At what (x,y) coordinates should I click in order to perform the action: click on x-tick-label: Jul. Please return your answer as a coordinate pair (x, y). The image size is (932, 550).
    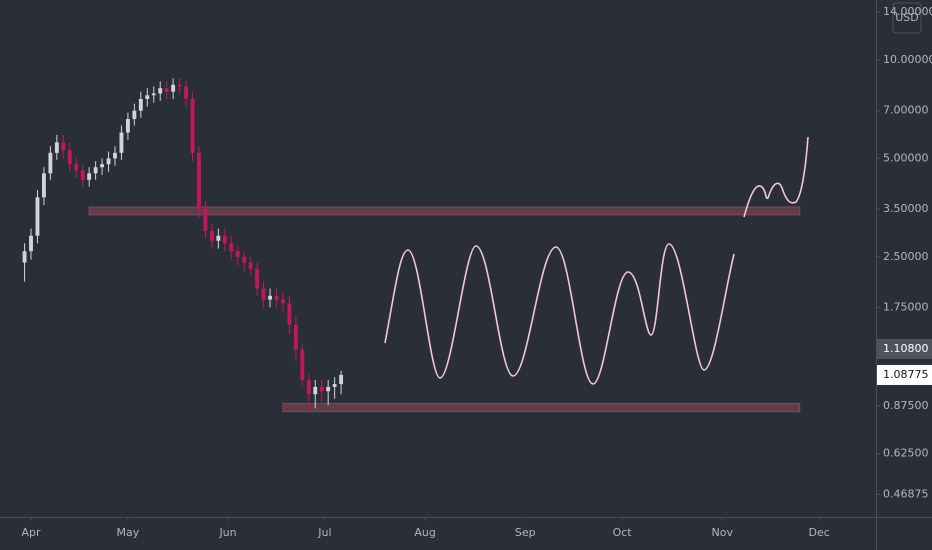
    Looking at the image, I should click on (324, 532).